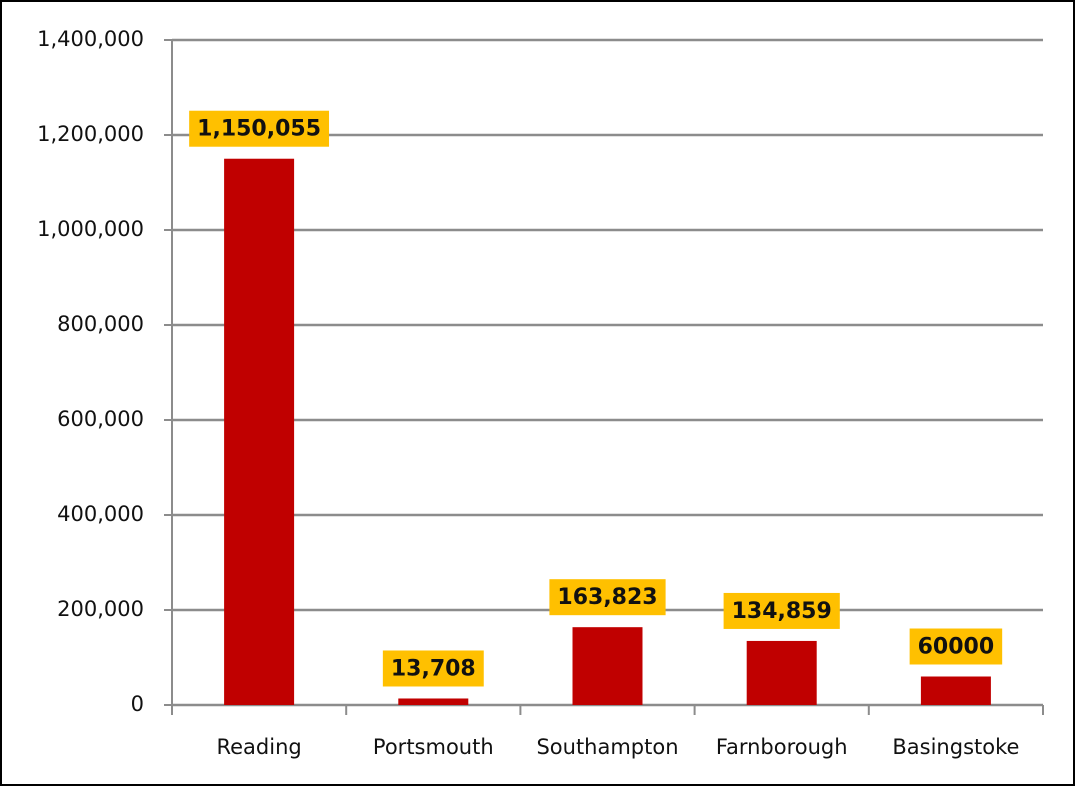 The height and width of the screenshot is (786, 1075). What do you see at coordinates (100, 514) in the screenshot?
I see `y-tick-label: 400,000` at bounding box center [100, 514].